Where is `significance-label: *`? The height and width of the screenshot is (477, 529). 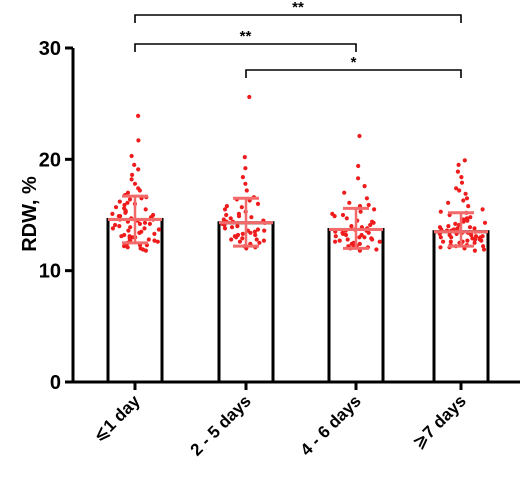
significance-label: * is located at coordinates (354, 62).